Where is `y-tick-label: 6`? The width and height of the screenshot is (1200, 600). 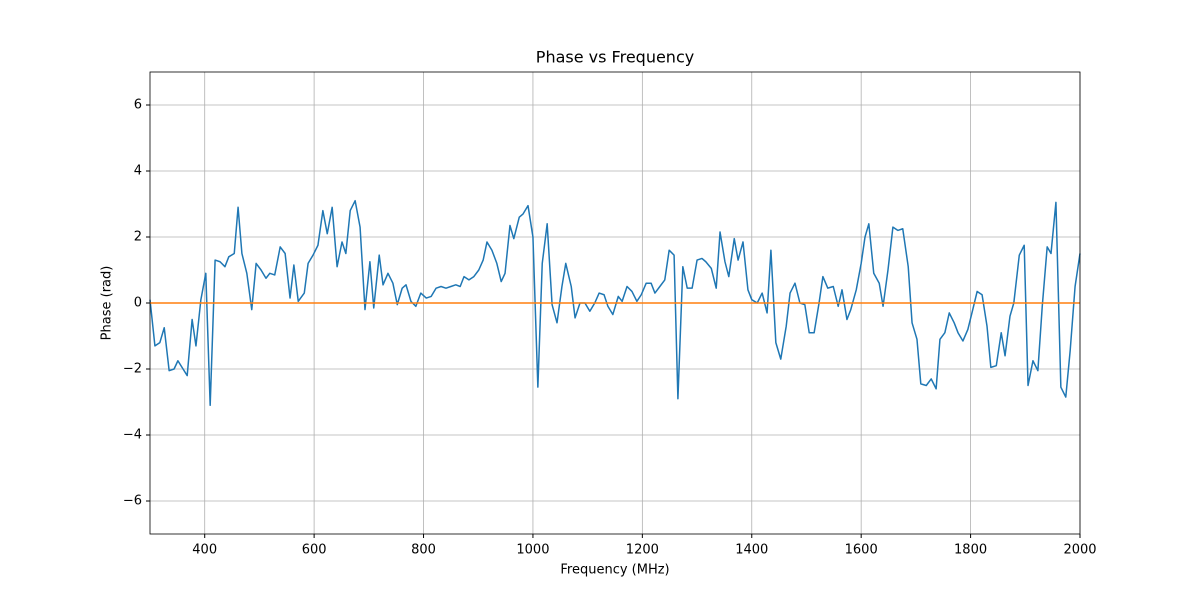
y-tick-label: 6 is located at coordinates (138, 105).